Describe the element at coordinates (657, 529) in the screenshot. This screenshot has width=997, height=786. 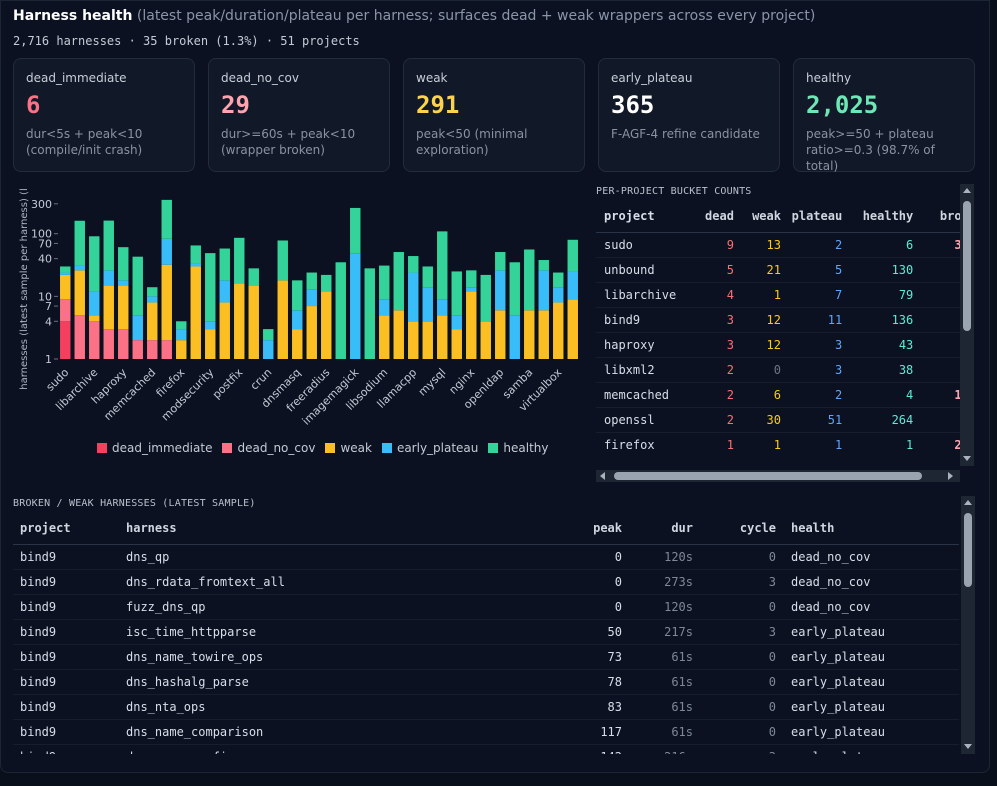
I see `col-dur: dur` at that location.